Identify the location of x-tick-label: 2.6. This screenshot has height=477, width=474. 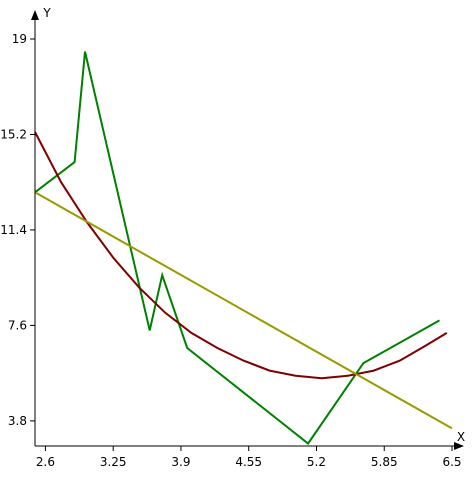
(45, 462).